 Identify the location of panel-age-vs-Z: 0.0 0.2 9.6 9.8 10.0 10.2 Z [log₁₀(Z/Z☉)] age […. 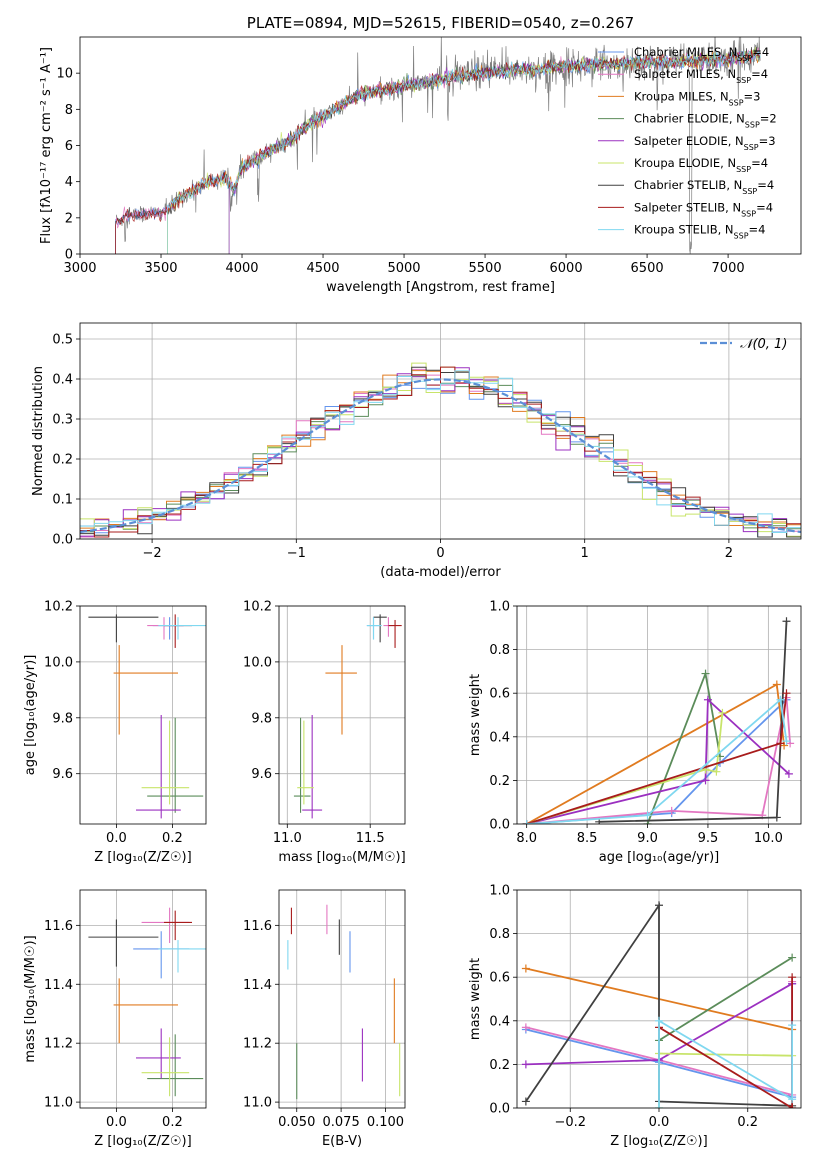
(115, 732).